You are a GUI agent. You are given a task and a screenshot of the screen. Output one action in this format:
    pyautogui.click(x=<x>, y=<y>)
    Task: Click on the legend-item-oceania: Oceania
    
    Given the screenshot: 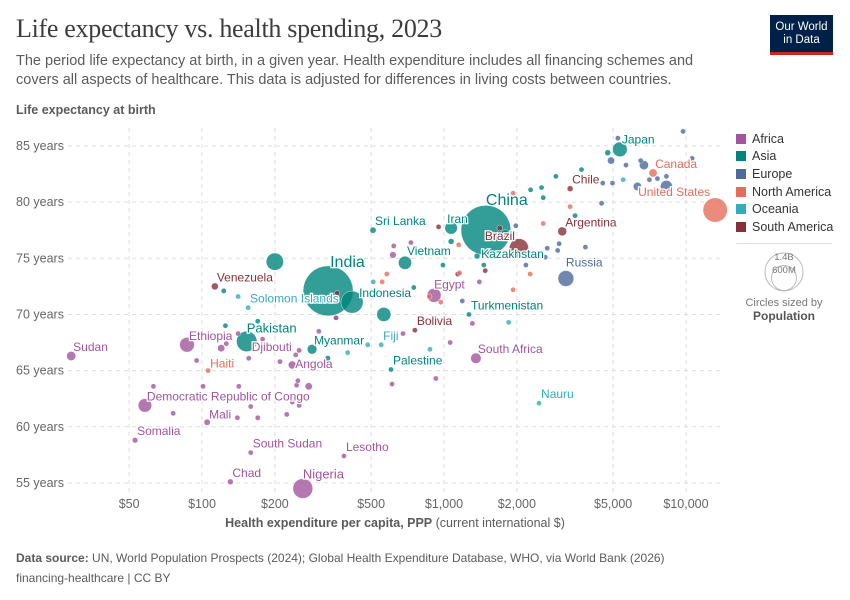 What is the action you would take?
    pyautogui.click(x=784, y=209)
    